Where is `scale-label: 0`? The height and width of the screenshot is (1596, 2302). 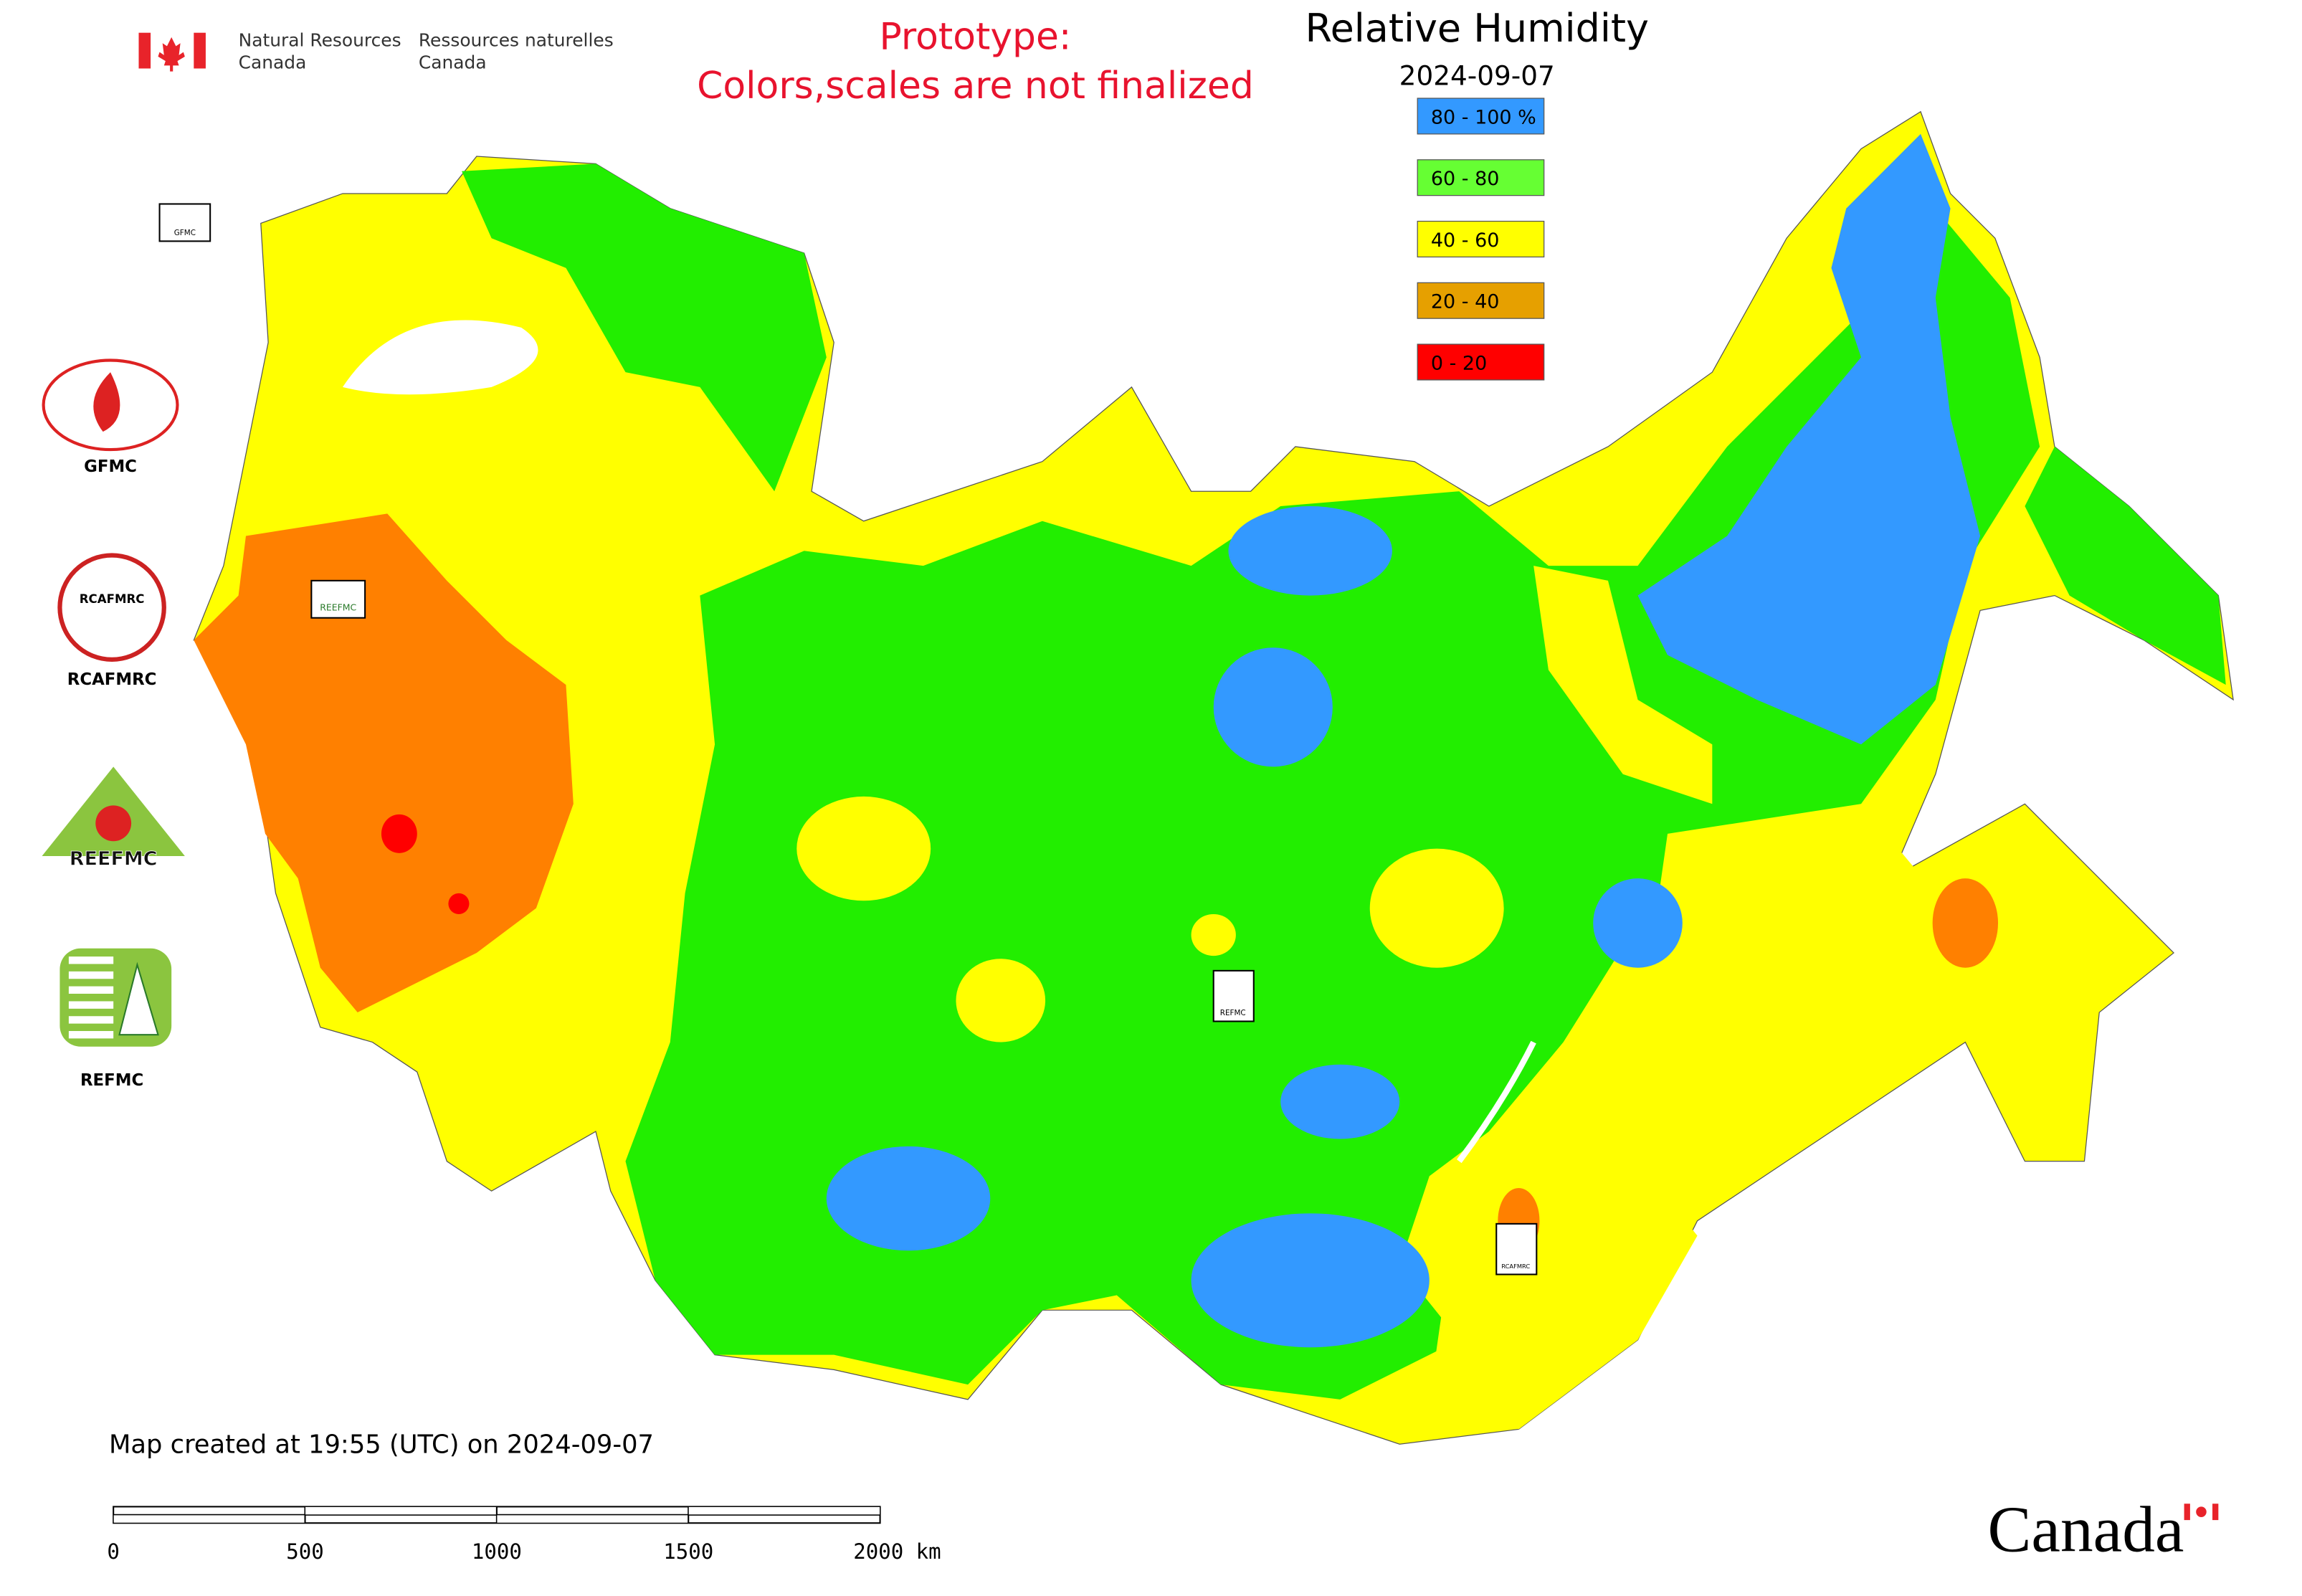
scale-label: 0 is located at coordinates (113, 1551).